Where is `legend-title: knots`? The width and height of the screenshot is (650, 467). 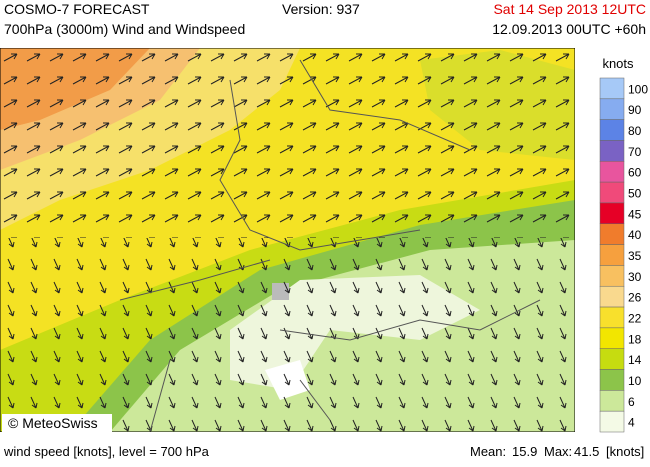 legend-title: knots is located at coordinates (618, 63).